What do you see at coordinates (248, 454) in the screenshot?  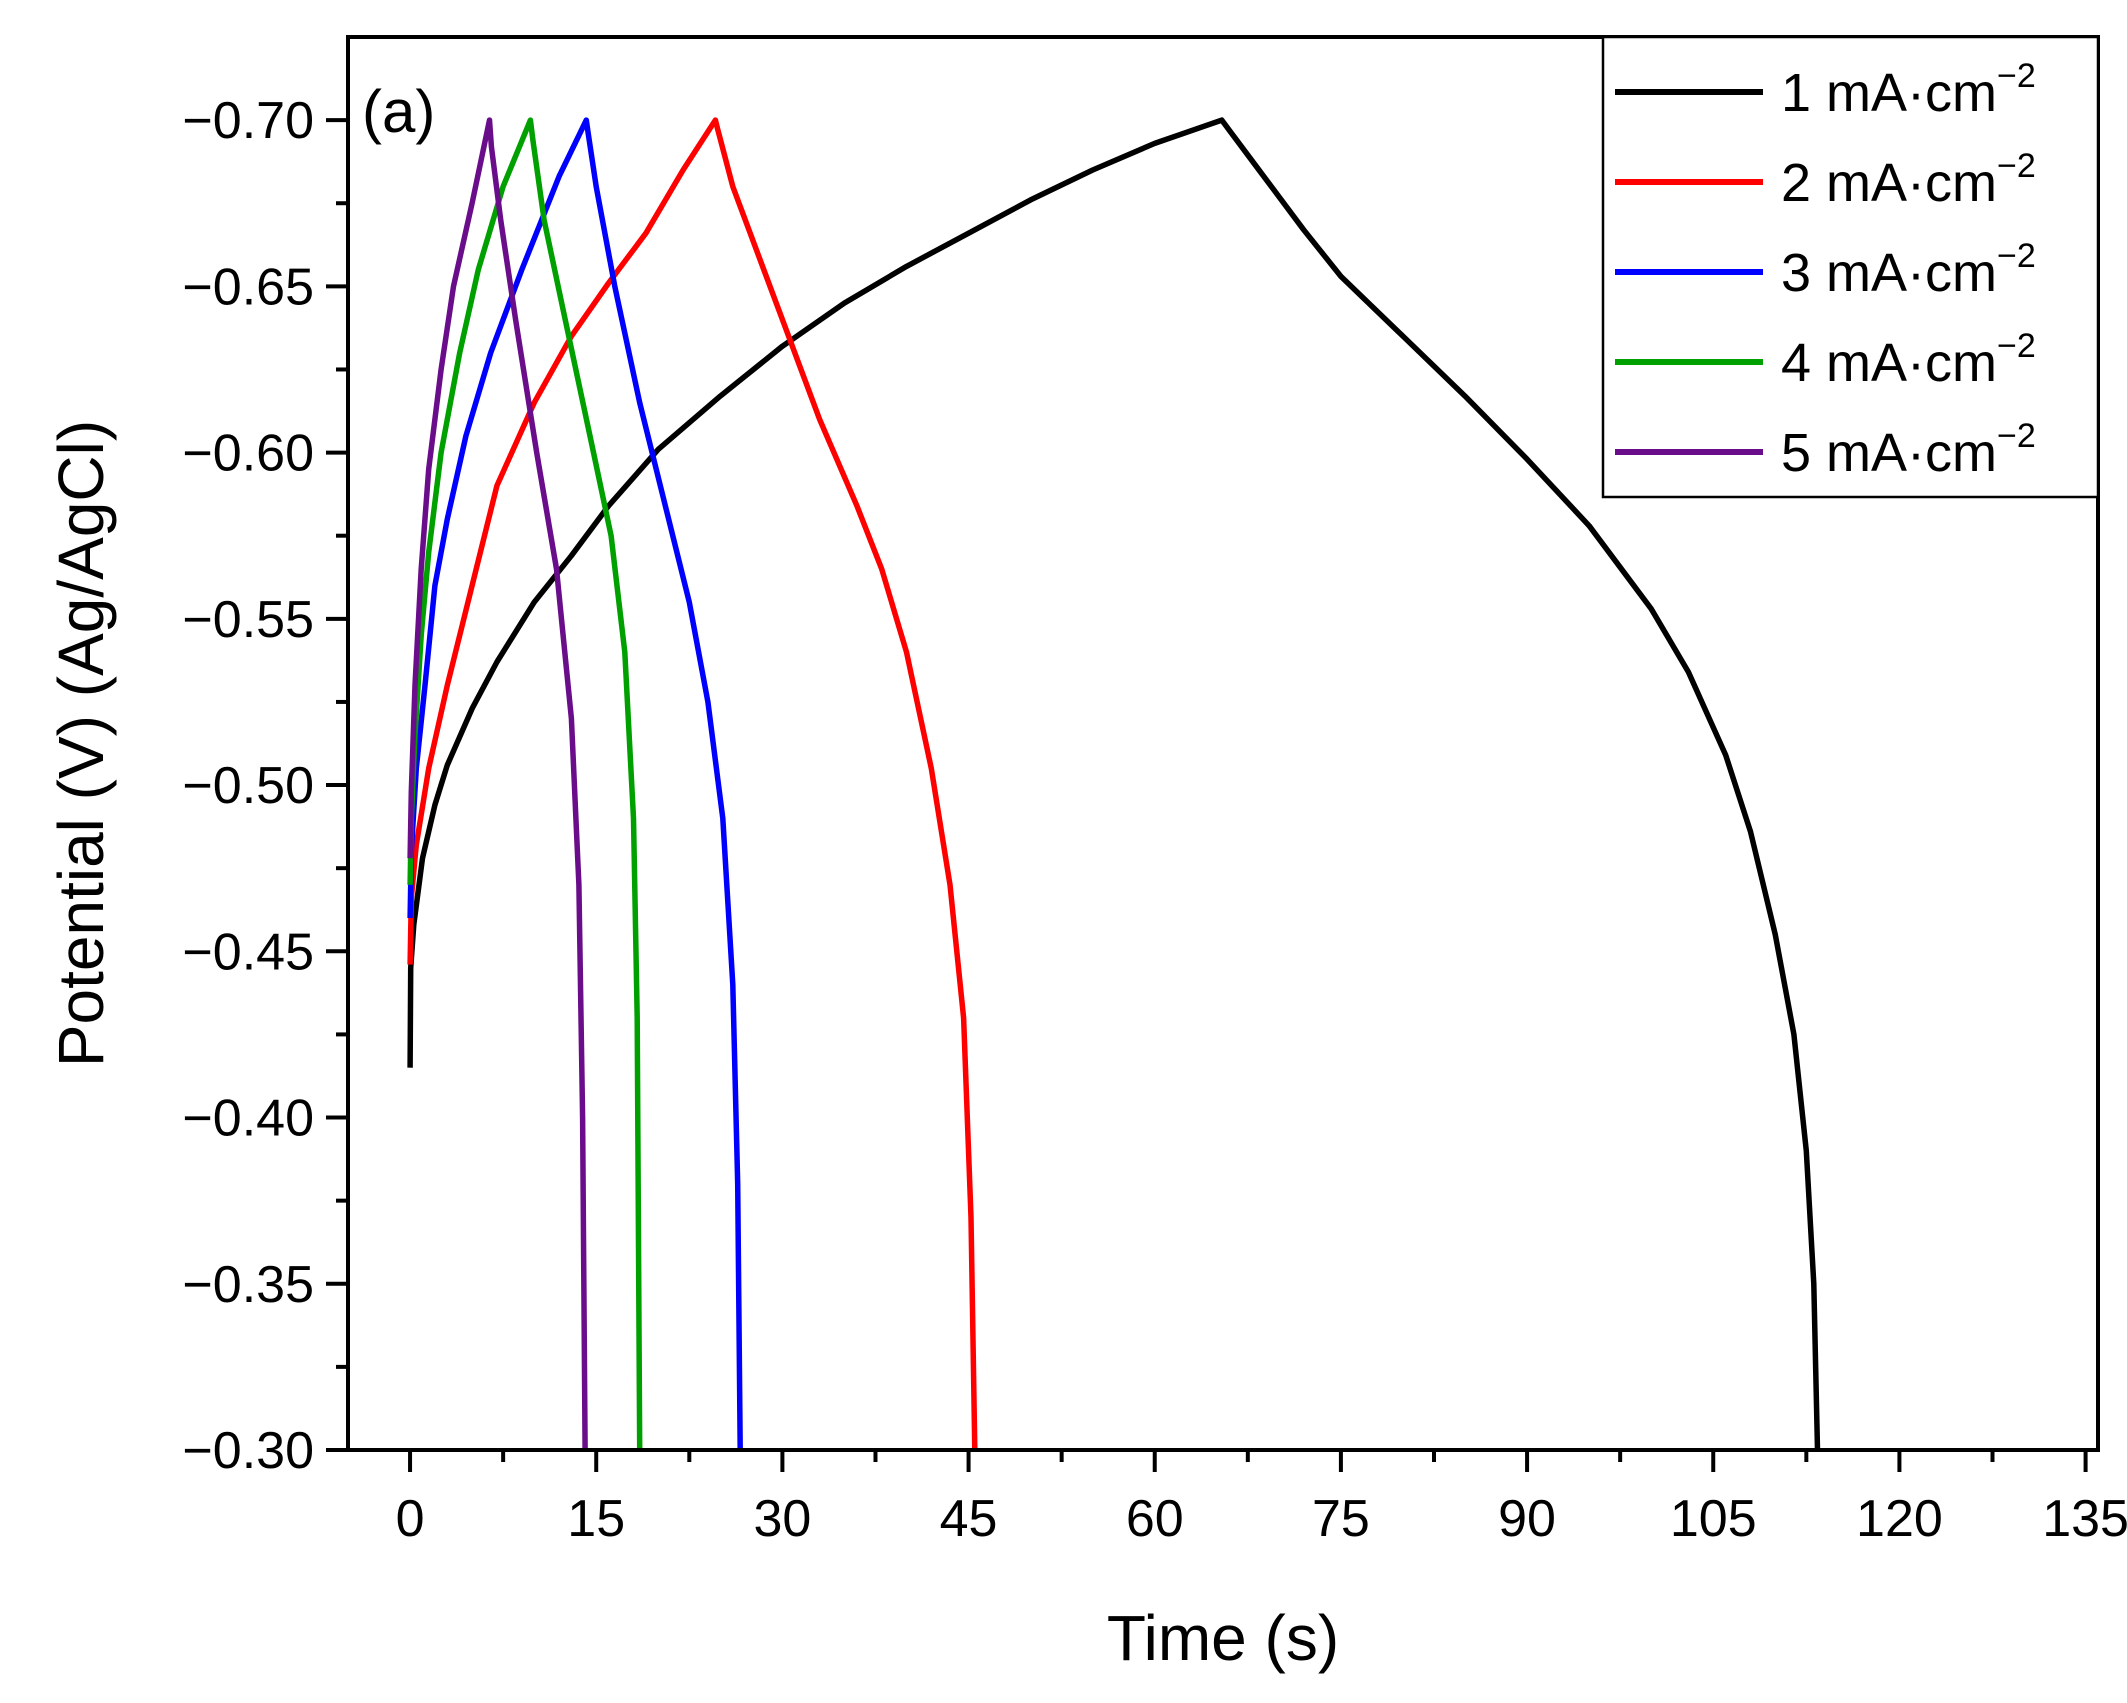 I see `y-tick-label: −0.60` at bounding box center [248, 454].